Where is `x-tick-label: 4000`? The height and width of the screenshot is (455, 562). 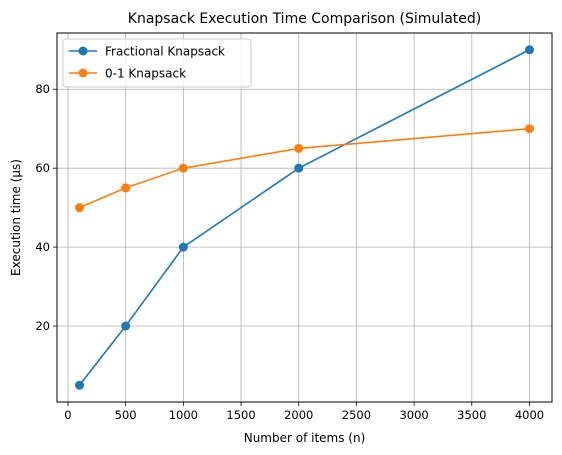 x-tick-label: 4000 is located at coordinates (529, 415).